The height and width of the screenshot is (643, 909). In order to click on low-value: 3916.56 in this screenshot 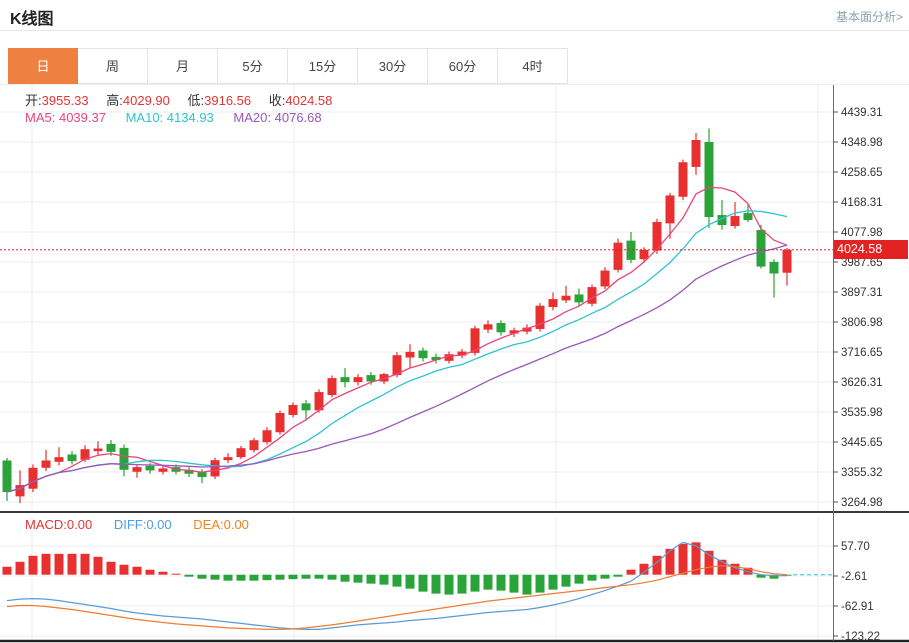, I will do `click(228, 100)`.